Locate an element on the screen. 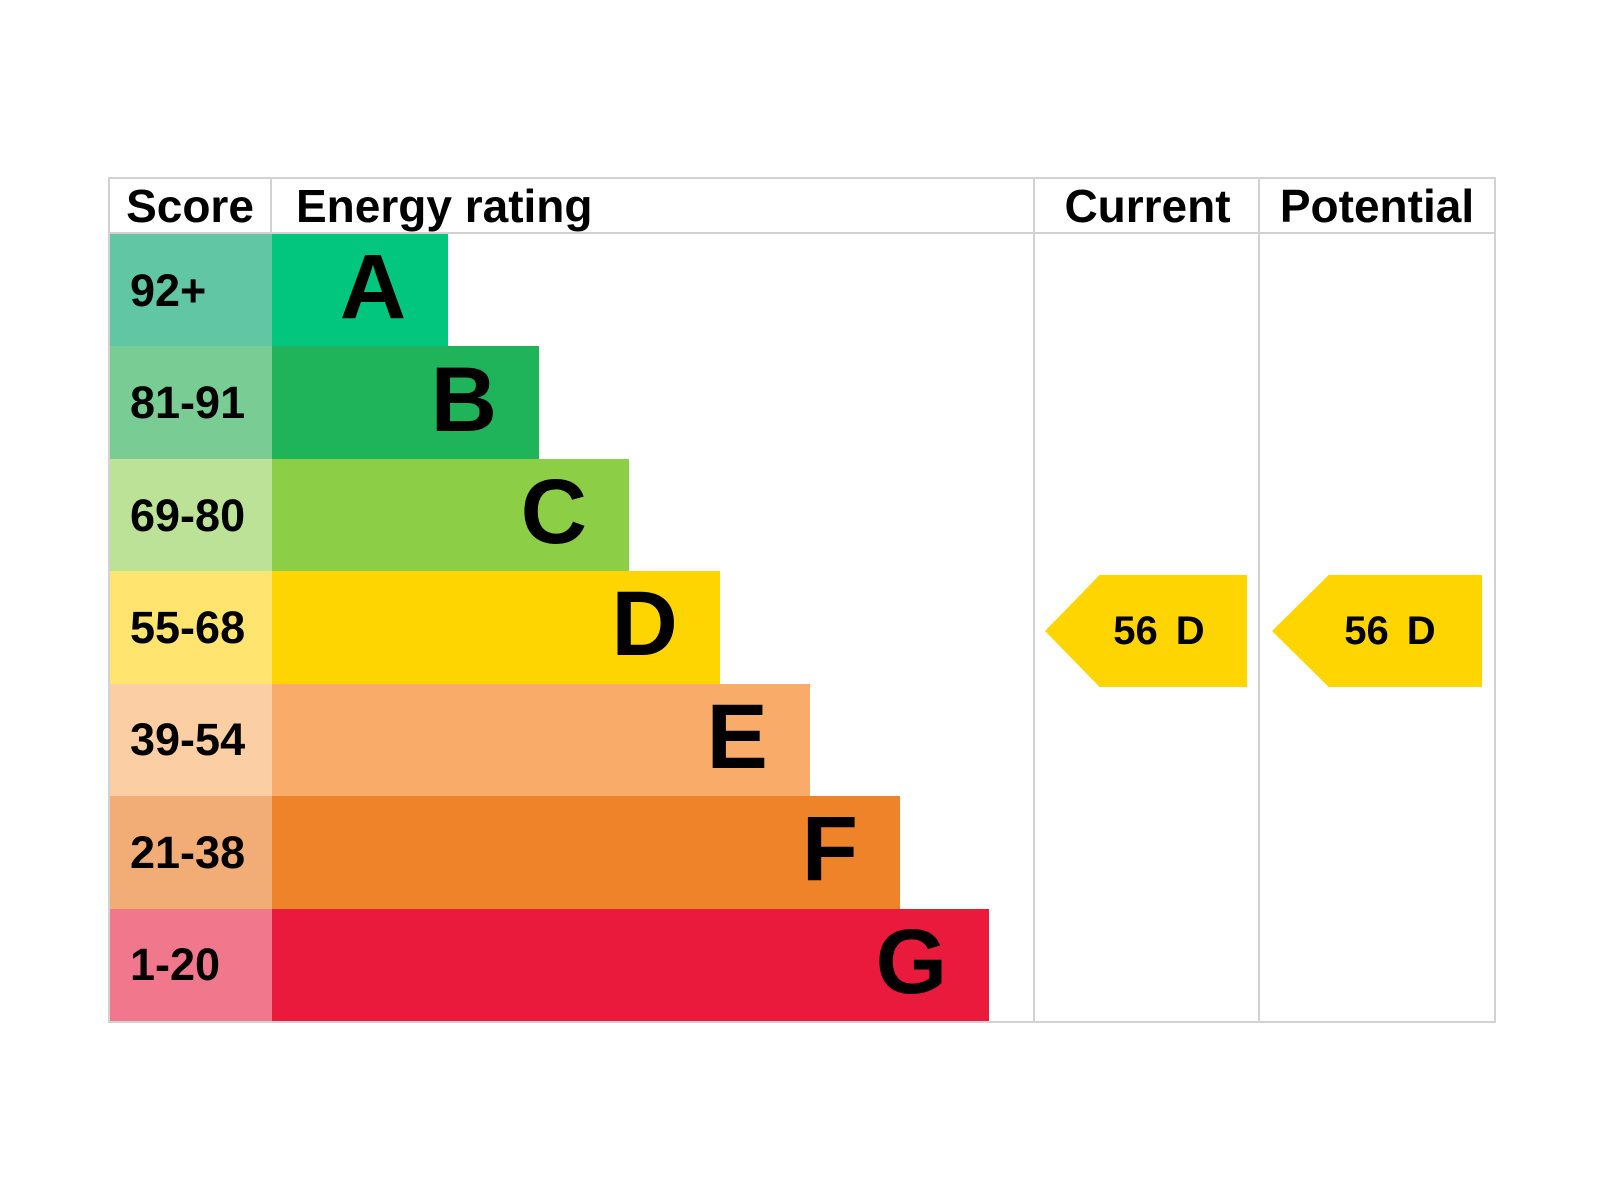 This screenshot has width=1600, height=1200. current-potential-divider is located at coordinates (1259, 600).